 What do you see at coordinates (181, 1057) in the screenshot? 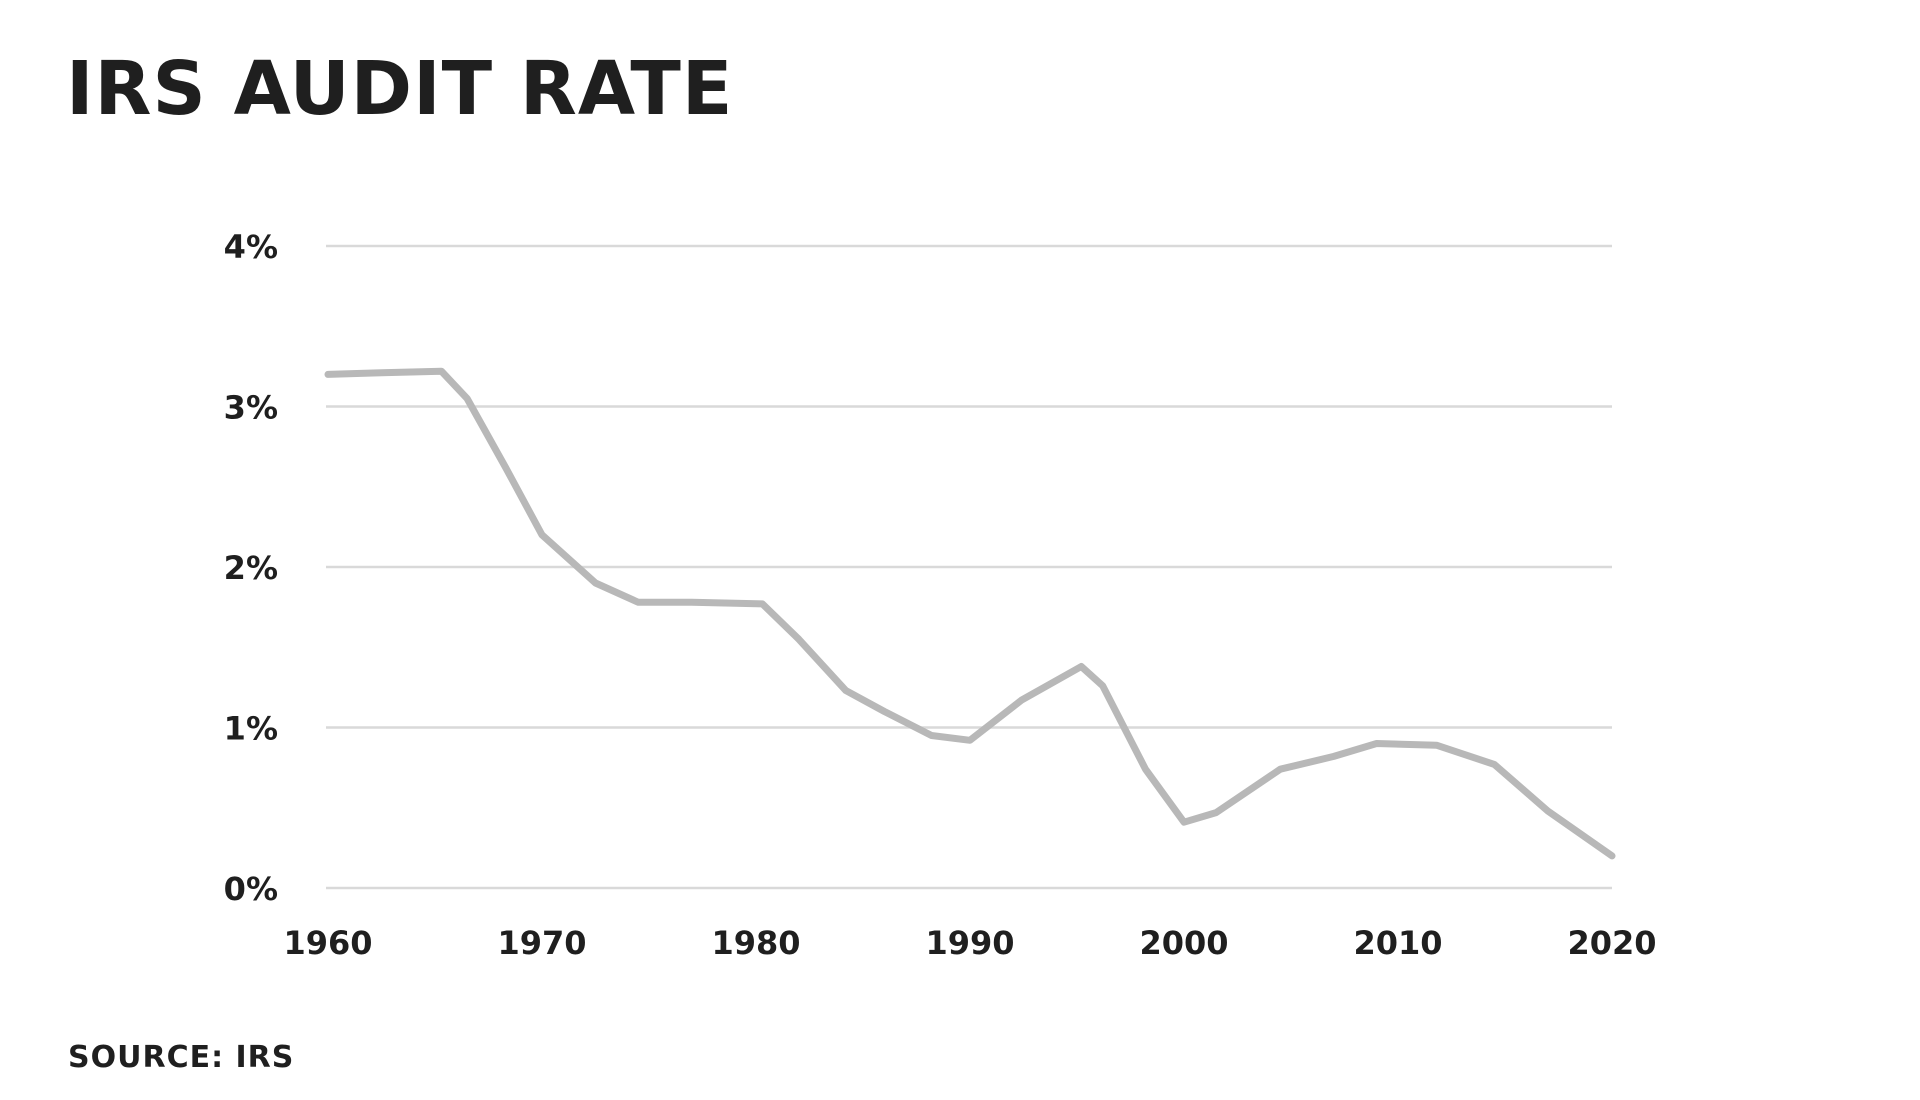
I see `source-note: SOURCE: IRS` at bounding box center [181, 1057].